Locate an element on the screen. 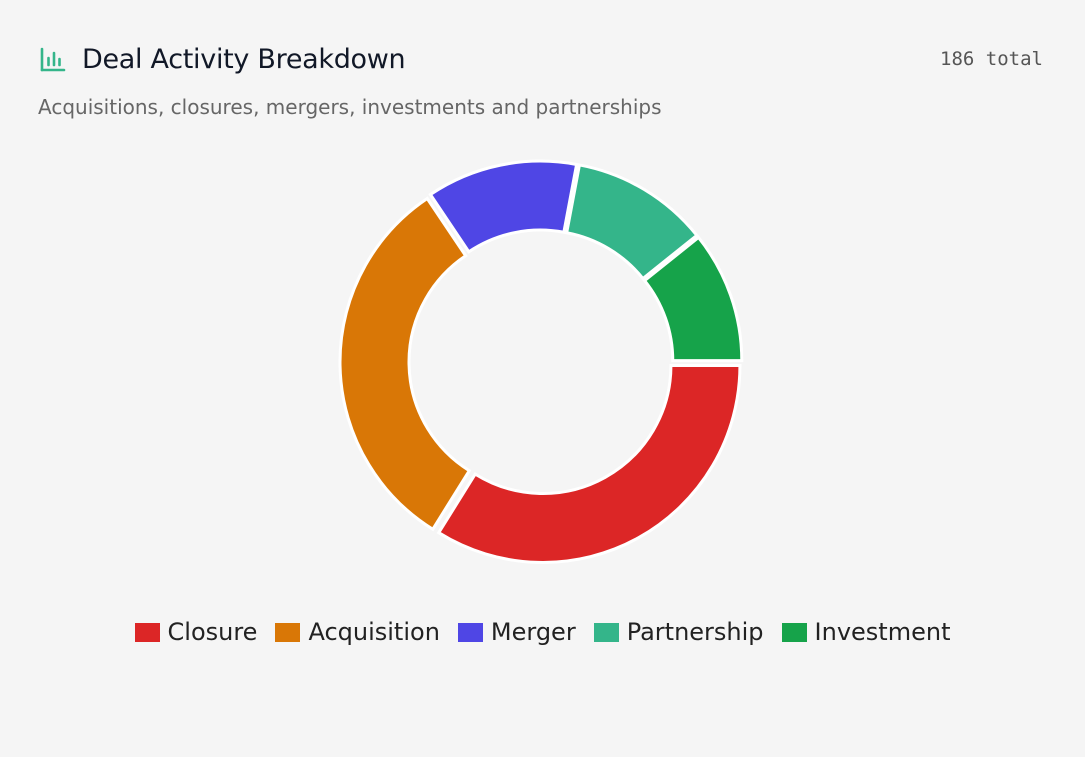 The height and width of the screenshot is (757, 1085). chart-header: Deal Activity Breakdown is located at coordinates (222, 59).